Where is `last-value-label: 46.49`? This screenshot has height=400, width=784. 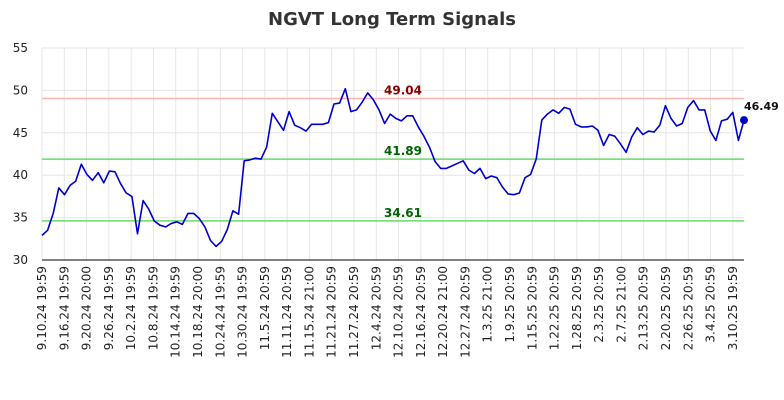 last-value-label: 46.49 is located at coordinates (761, 106).